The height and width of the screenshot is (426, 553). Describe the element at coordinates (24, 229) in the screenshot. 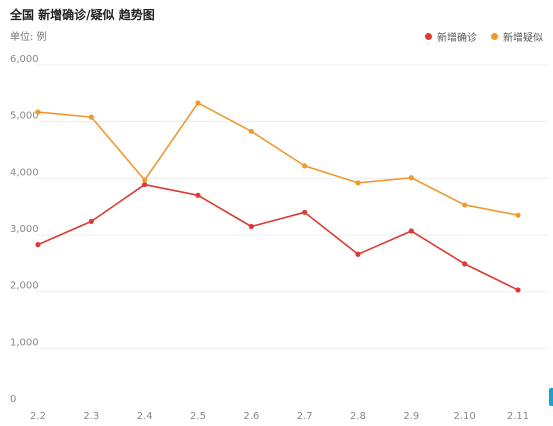

I see `y-tick-label: 3,000` at that location.